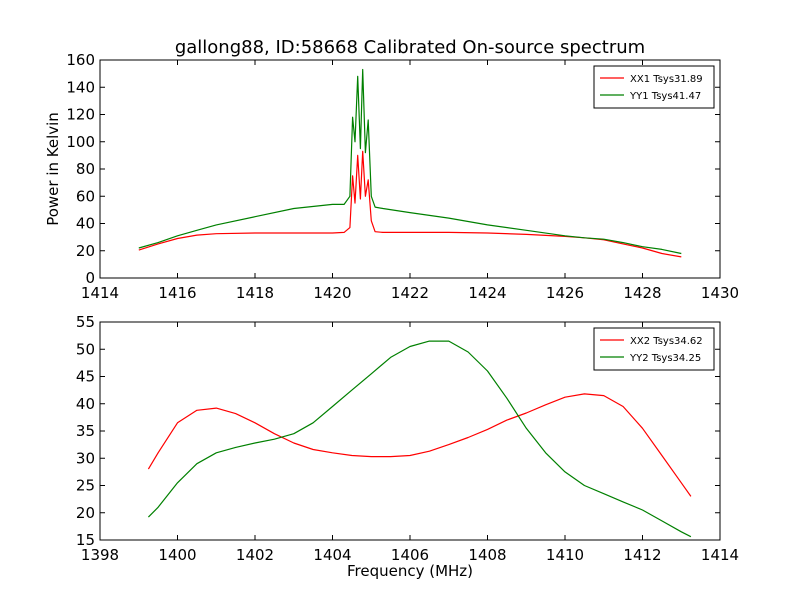  What do you see at coordinates (177, 555) in the screenshot?
I see `x-tick-label: 1400` at bounding box center [177, 555].